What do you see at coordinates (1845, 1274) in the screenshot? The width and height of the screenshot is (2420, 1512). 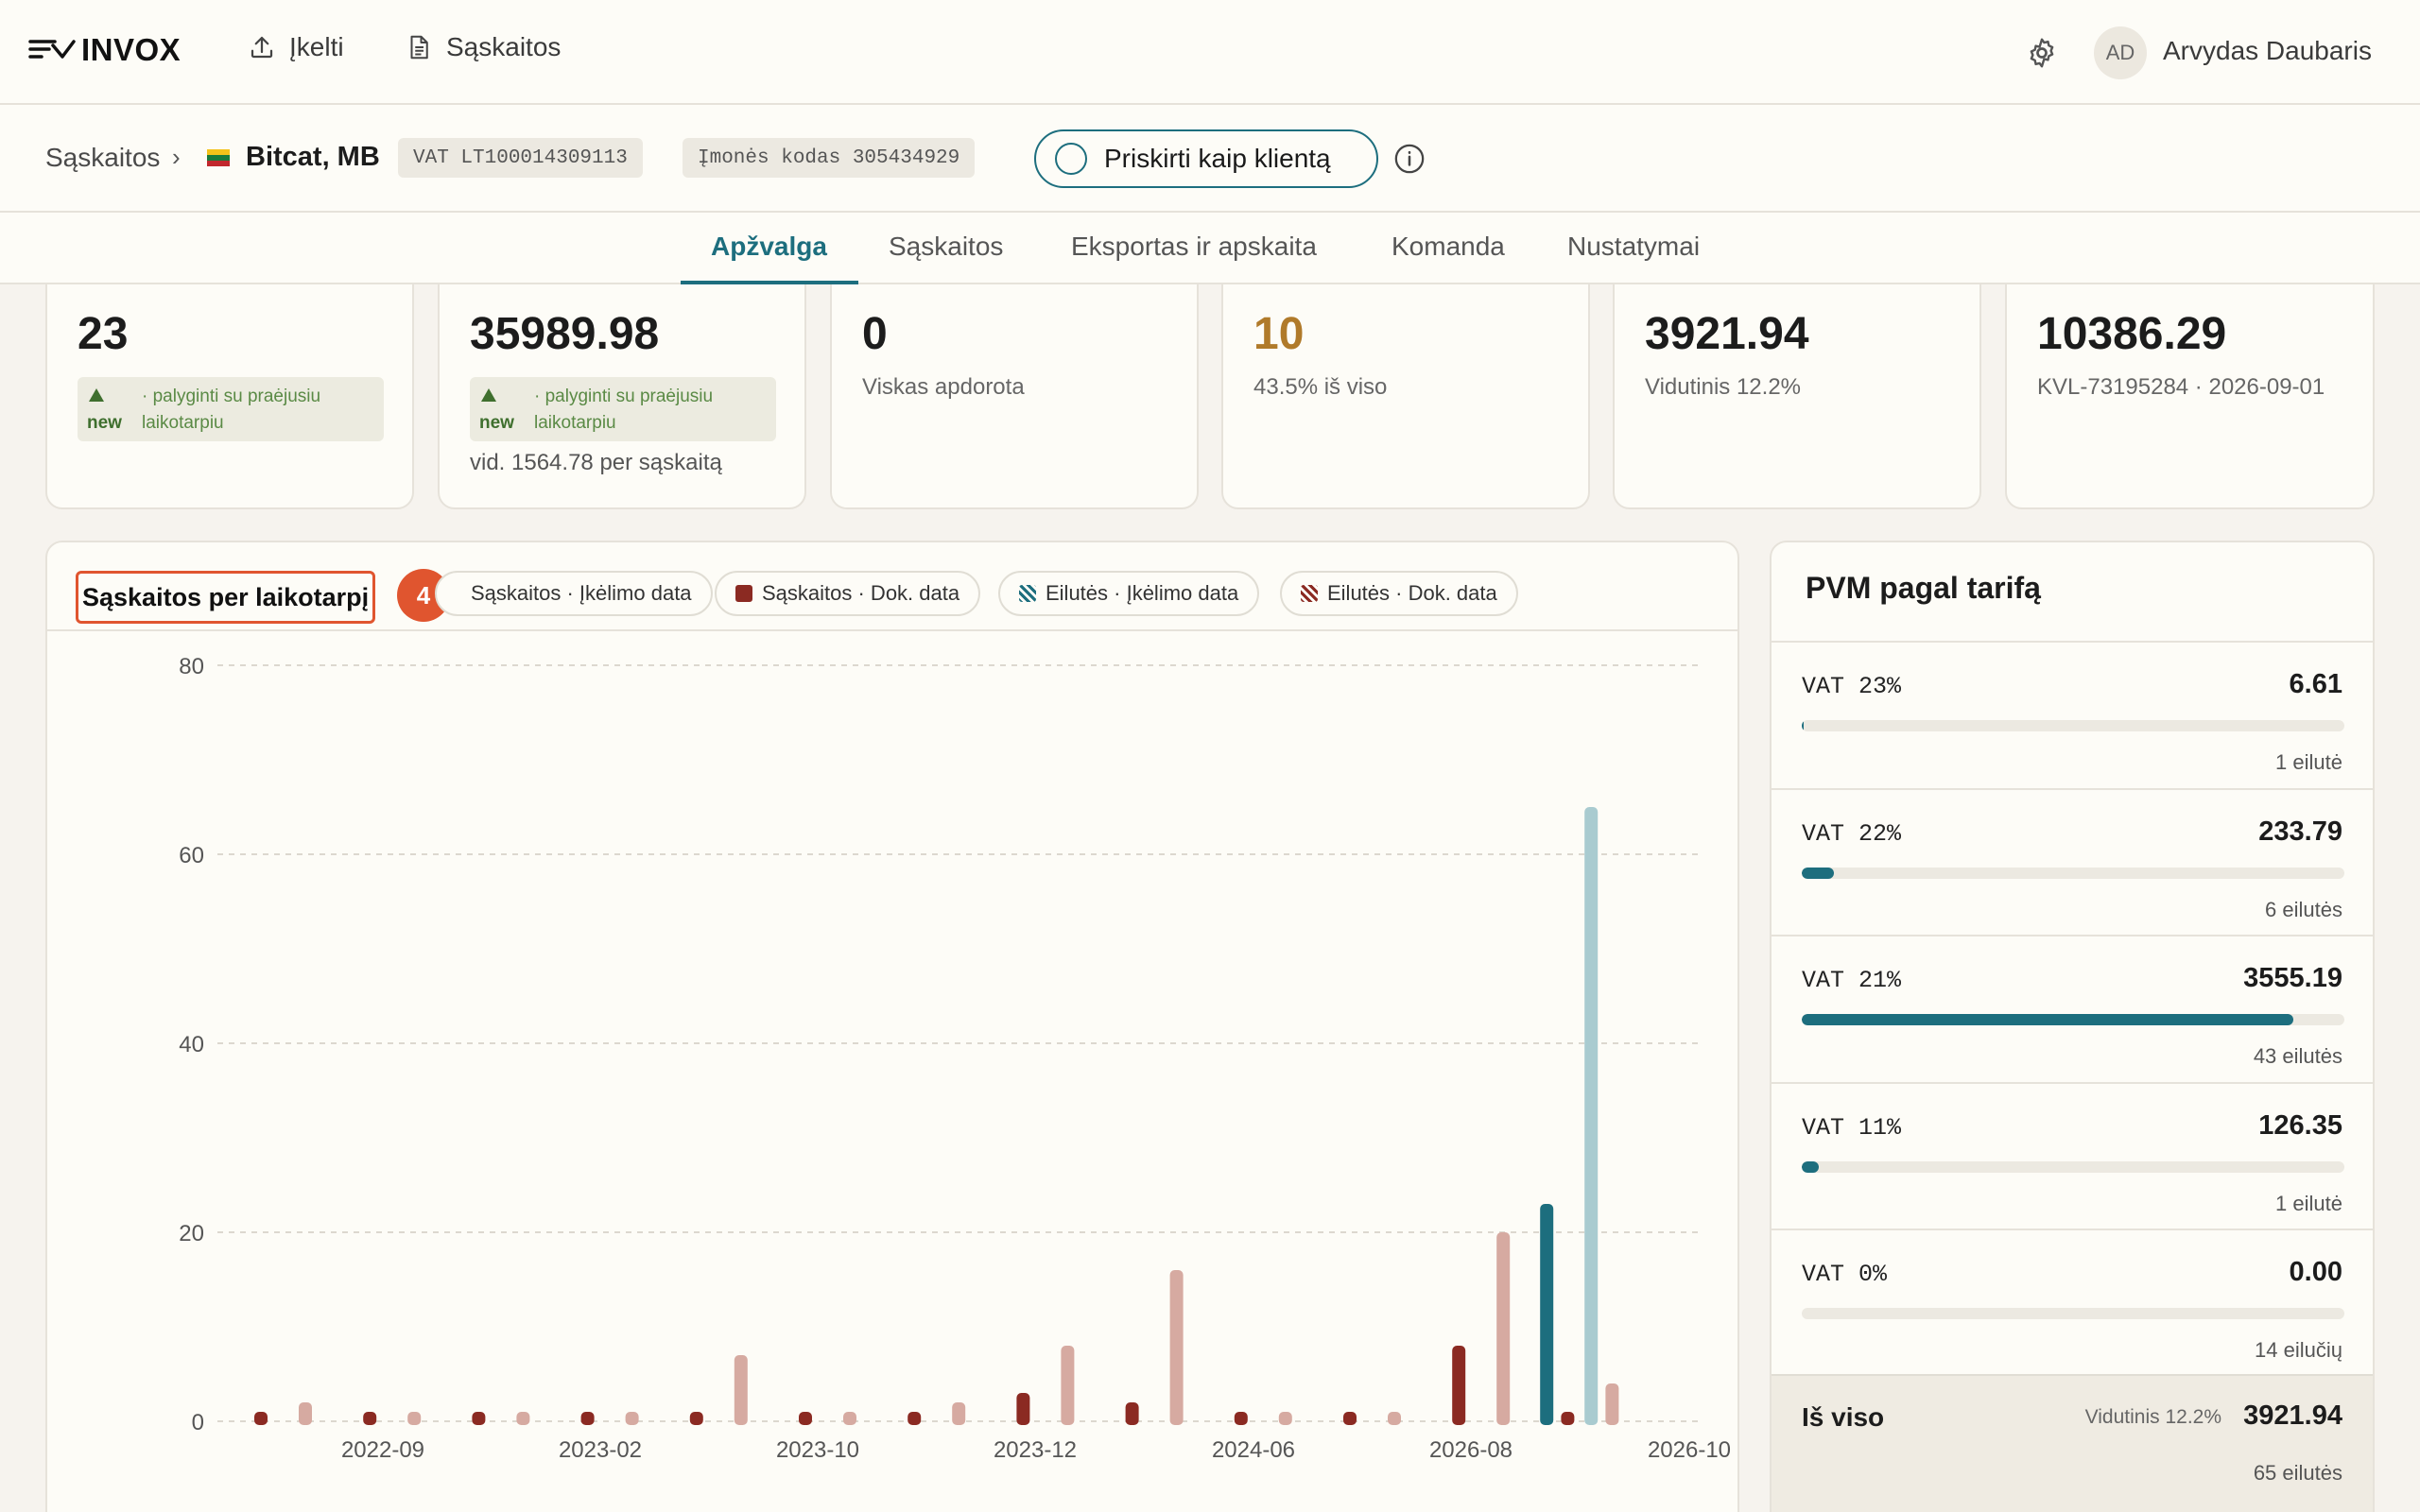 I see `vat-rate-label: VAT 0%` at bounding box center [1845, 1274].